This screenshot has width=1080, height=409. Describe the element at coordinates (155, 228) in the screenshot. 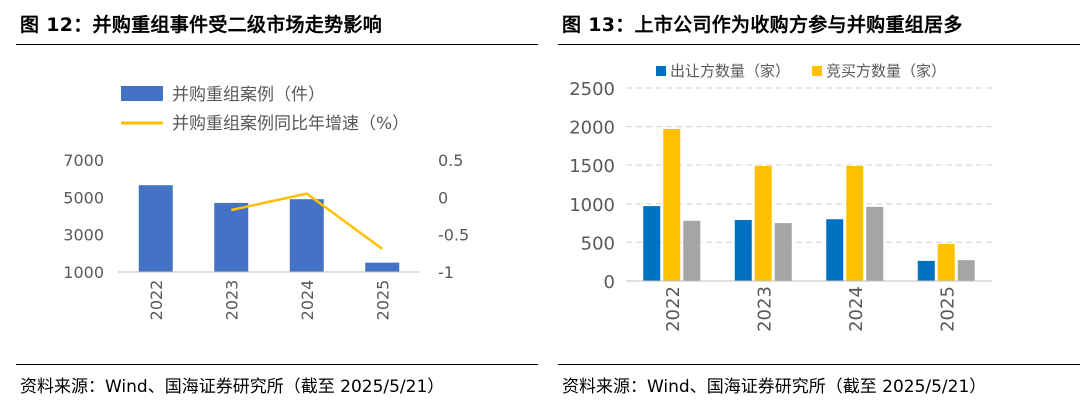

I see `bar-cases-2022` at that location.